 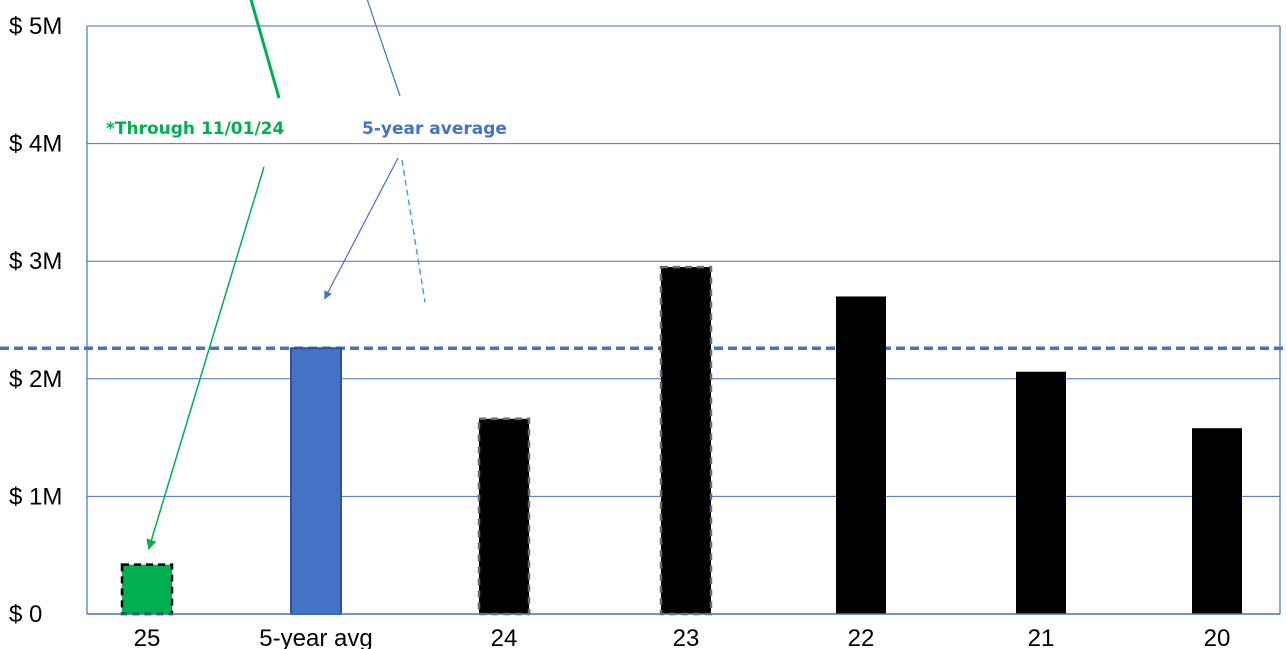 What do you see at coordinates (195, 129) in the screenshot?
I see `annotation-through-date: *Through 11/01/24` at bounding box center [195, 129].